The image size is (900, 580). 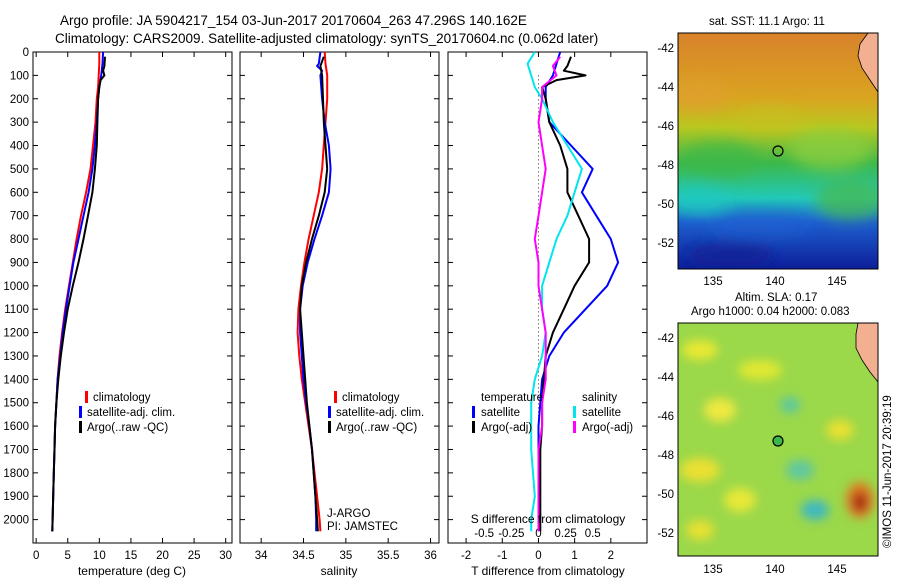 I want to click on sla-texture, so click(x=777, y=440).